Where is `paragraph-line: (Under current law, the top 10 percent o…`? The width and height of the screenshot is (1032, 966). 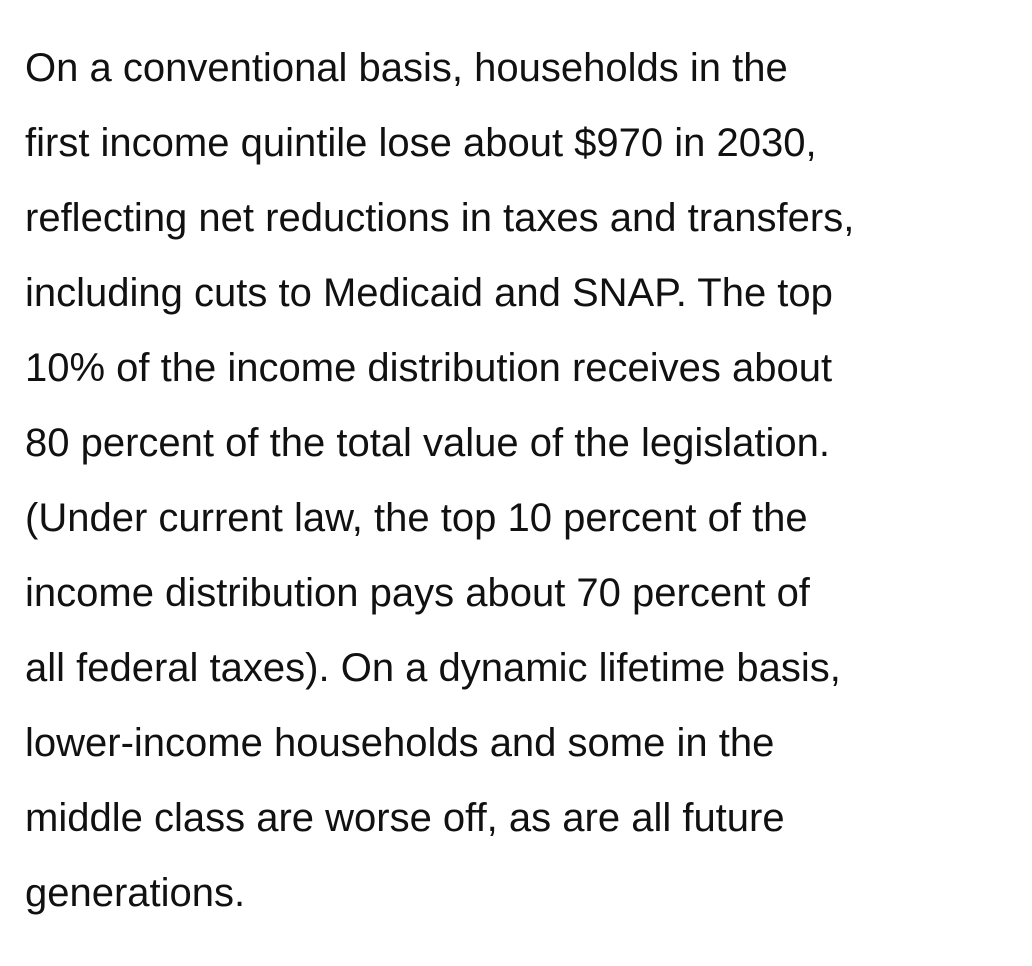
paragraph-line: (Under current law, the top 10 percent o… is located at coordinates (416, 518).